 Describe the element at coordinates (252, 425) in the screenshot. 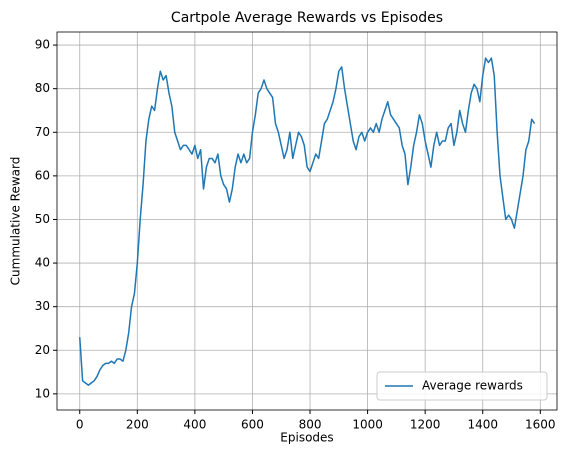

I see `x-tick-label: 600` at that location.